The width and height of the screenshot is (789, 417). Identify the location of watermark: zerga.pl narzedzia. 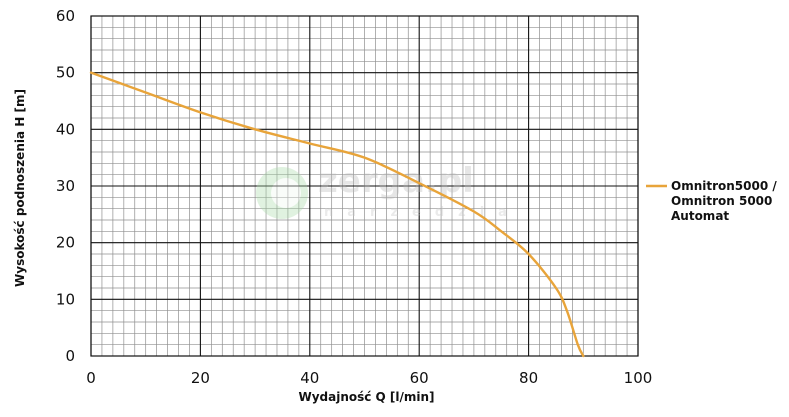
(388, 190).